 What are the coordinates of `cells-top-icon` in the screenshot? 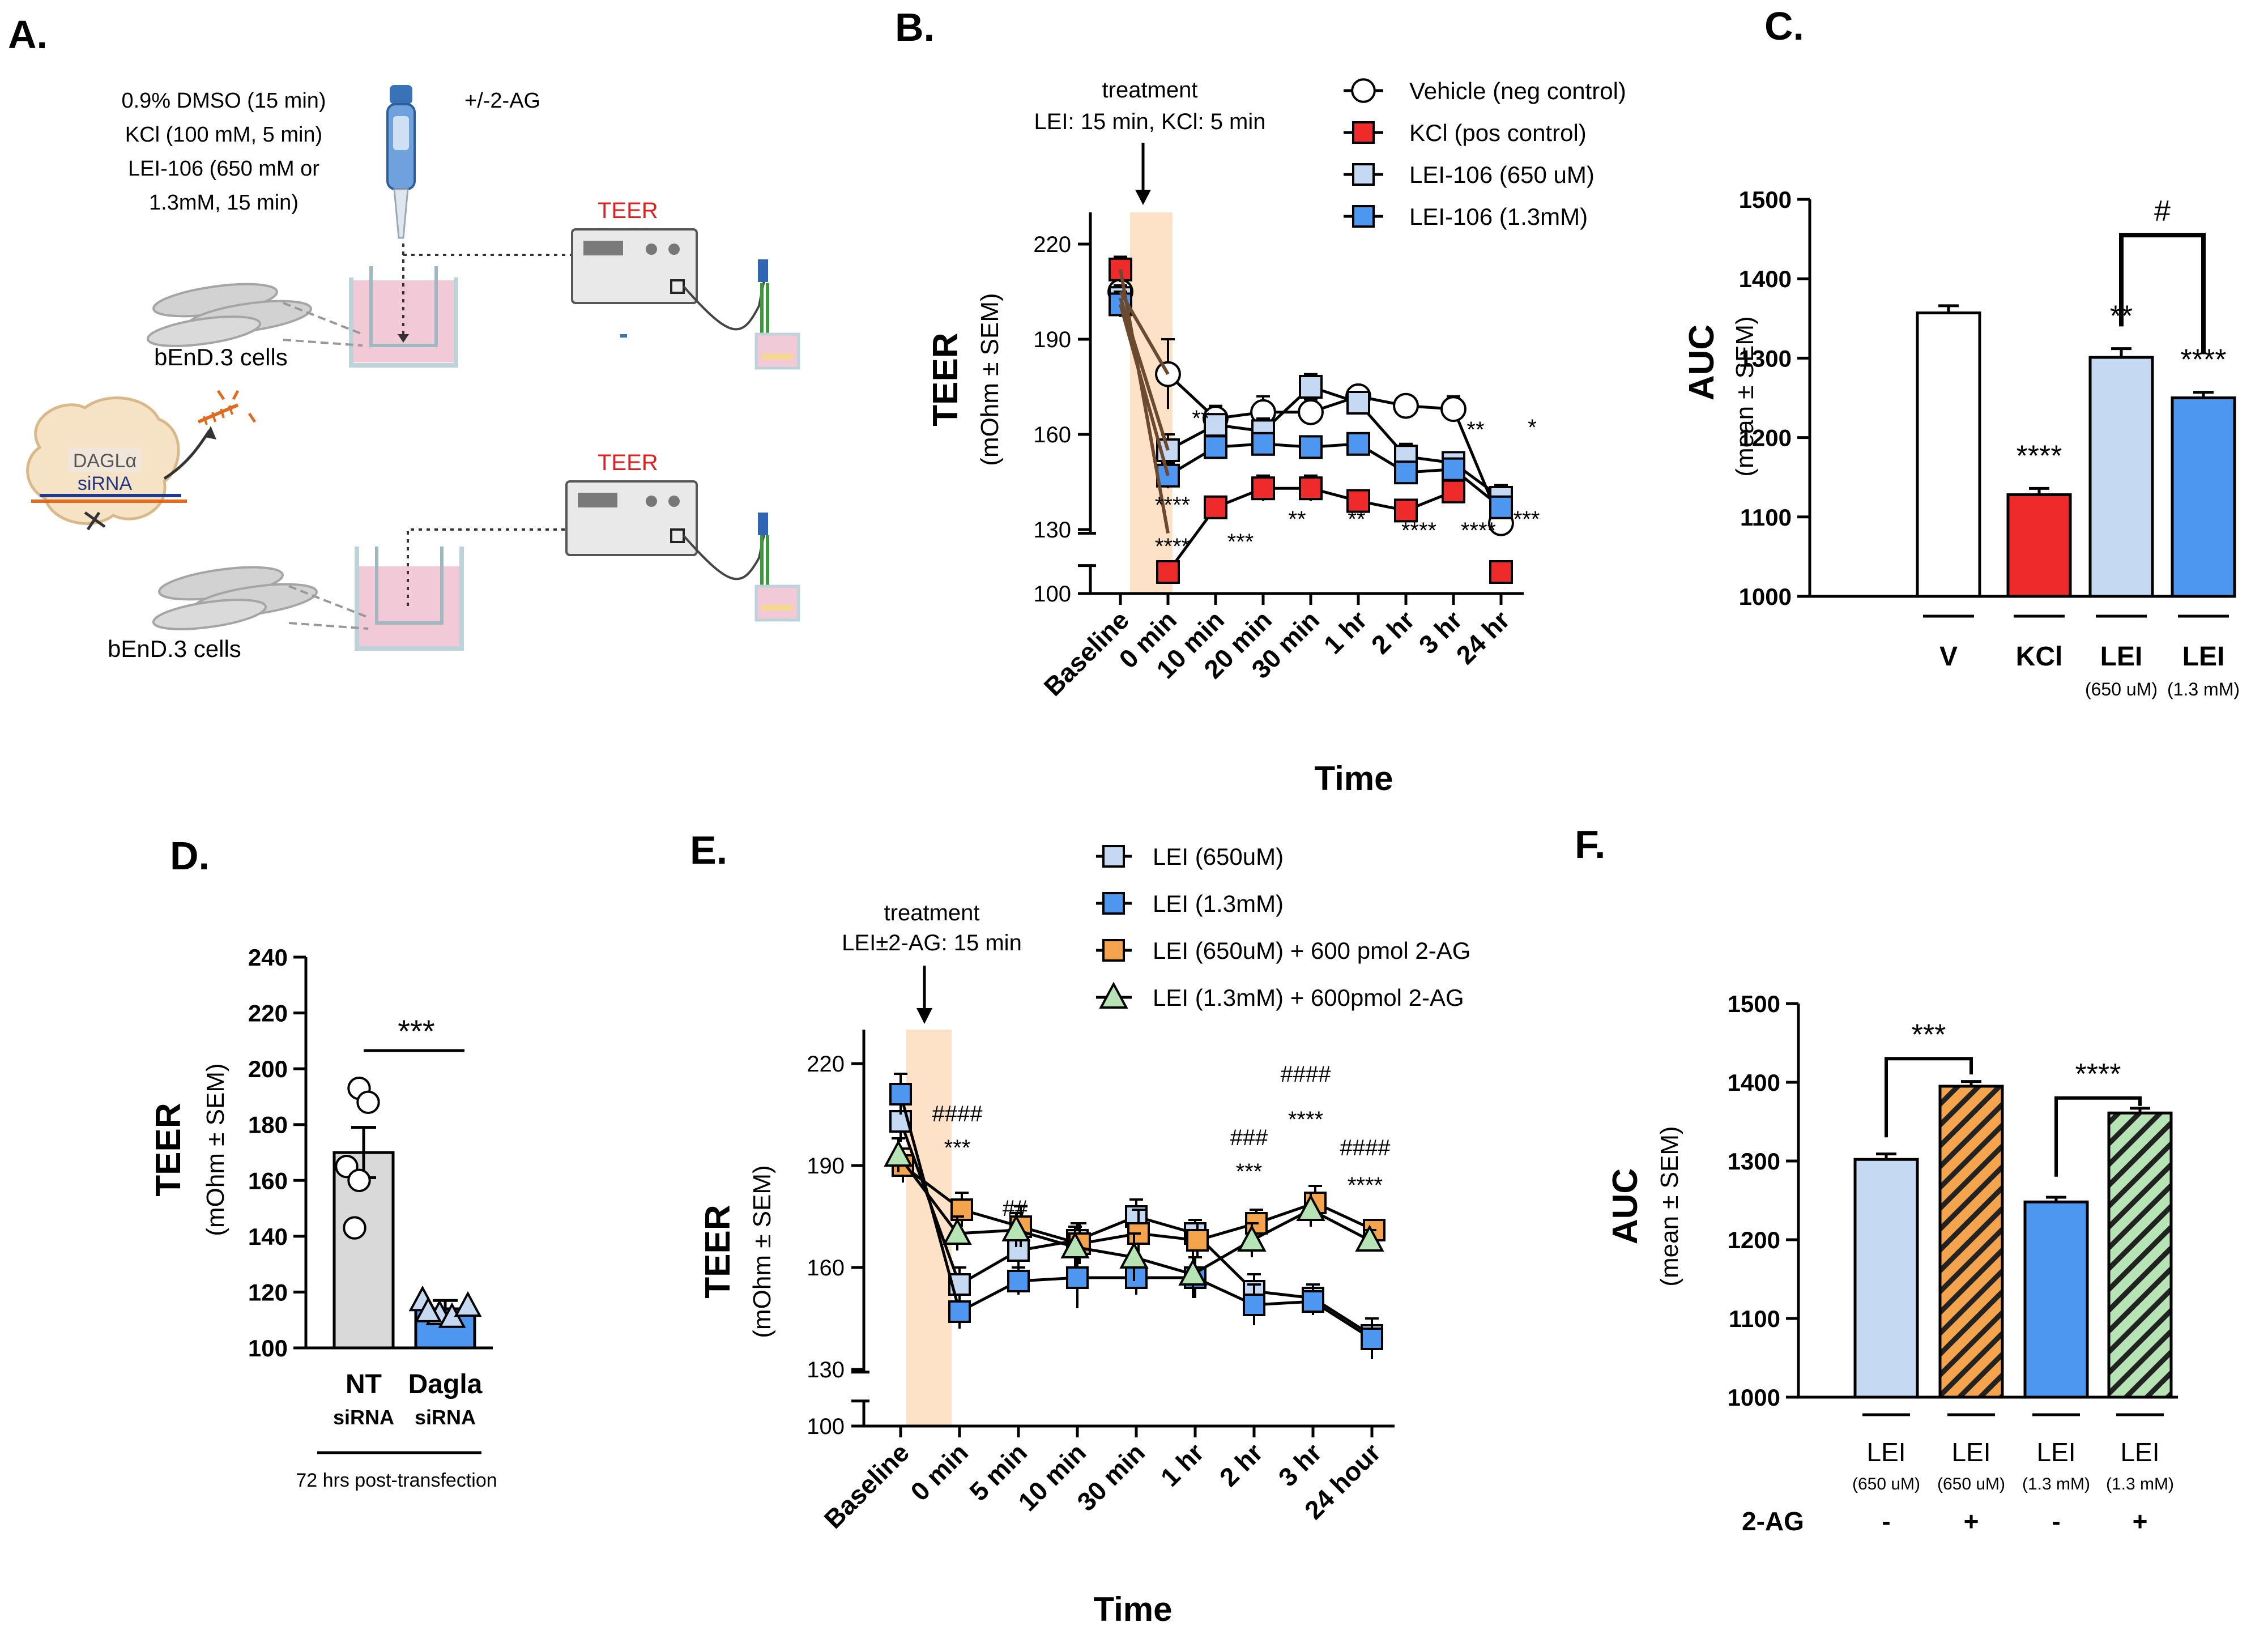 It's located at (255, 315).